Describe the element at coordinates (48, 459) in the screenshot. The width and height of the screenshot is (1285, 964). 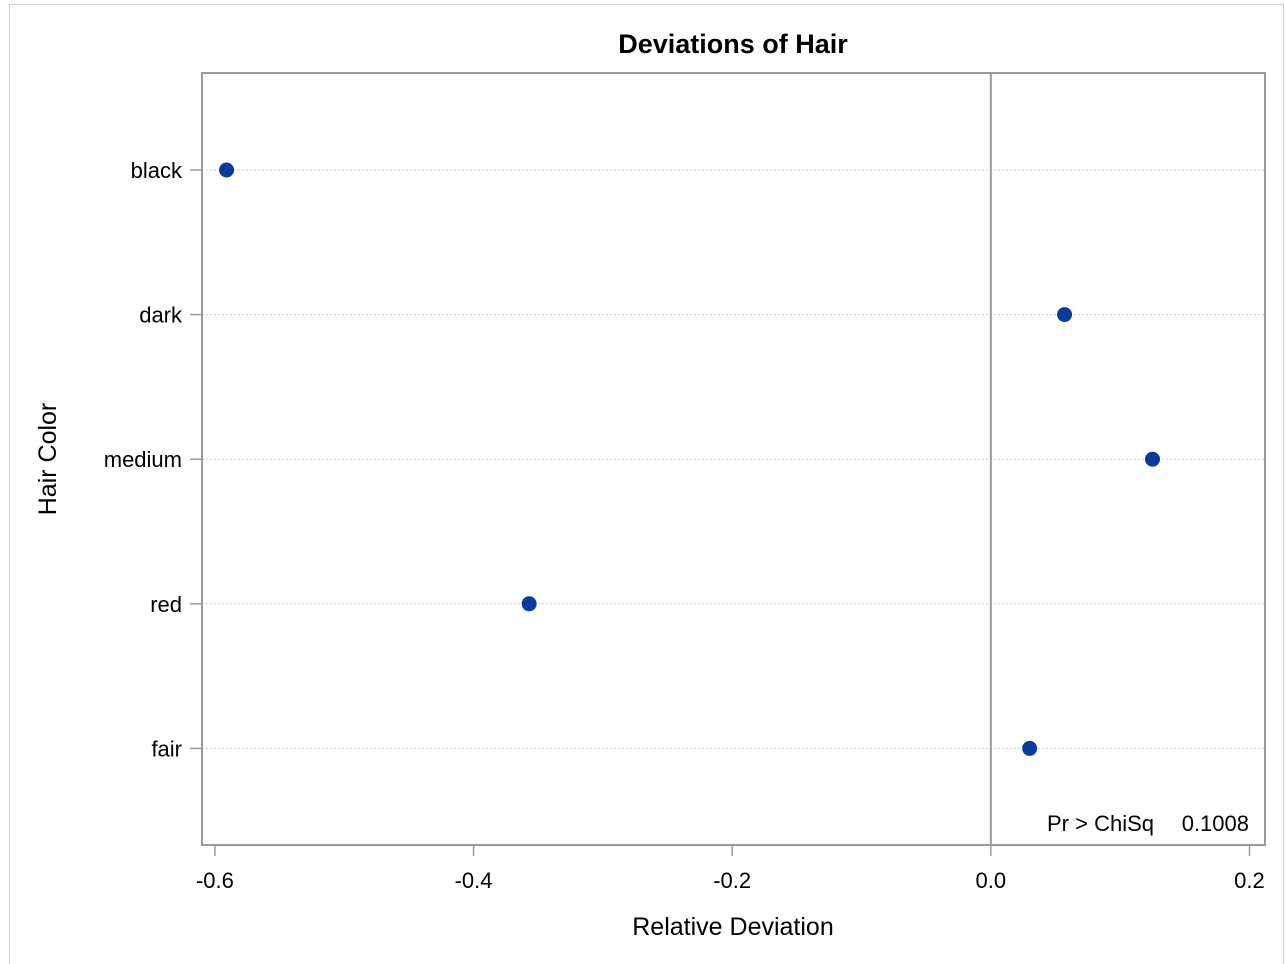
I see `y-axis-label: Hair Color` at that location.